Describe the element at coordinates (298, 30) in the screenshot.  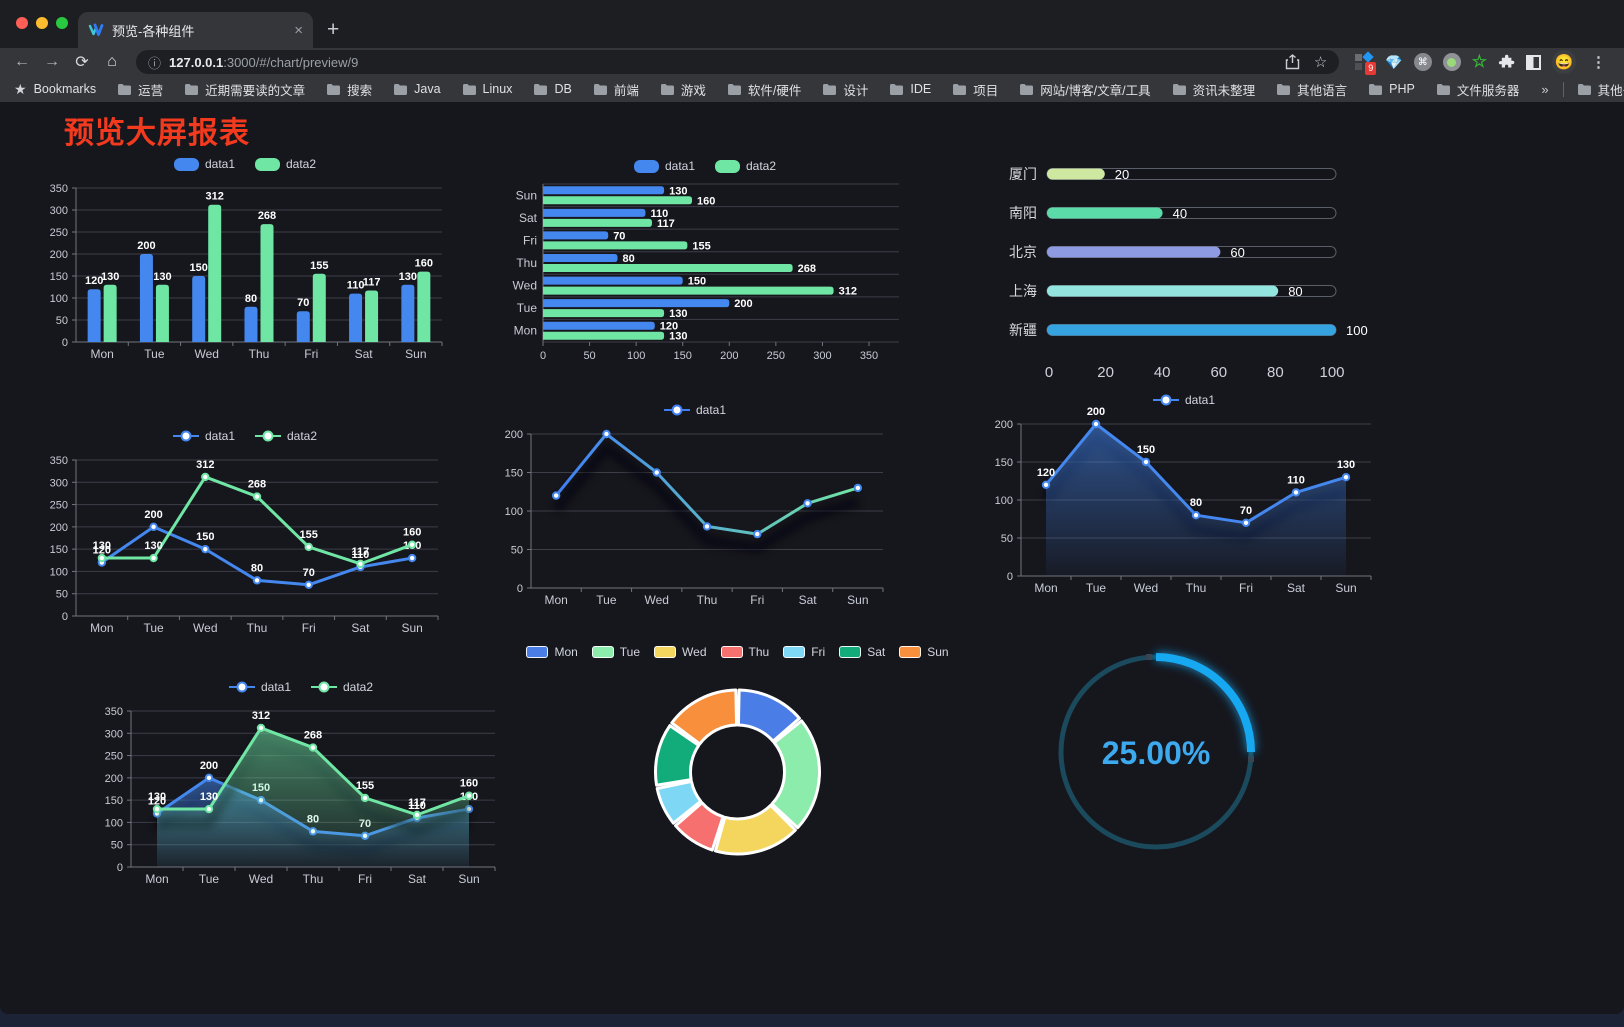
I see `tab-close-icon: ×` at that location.